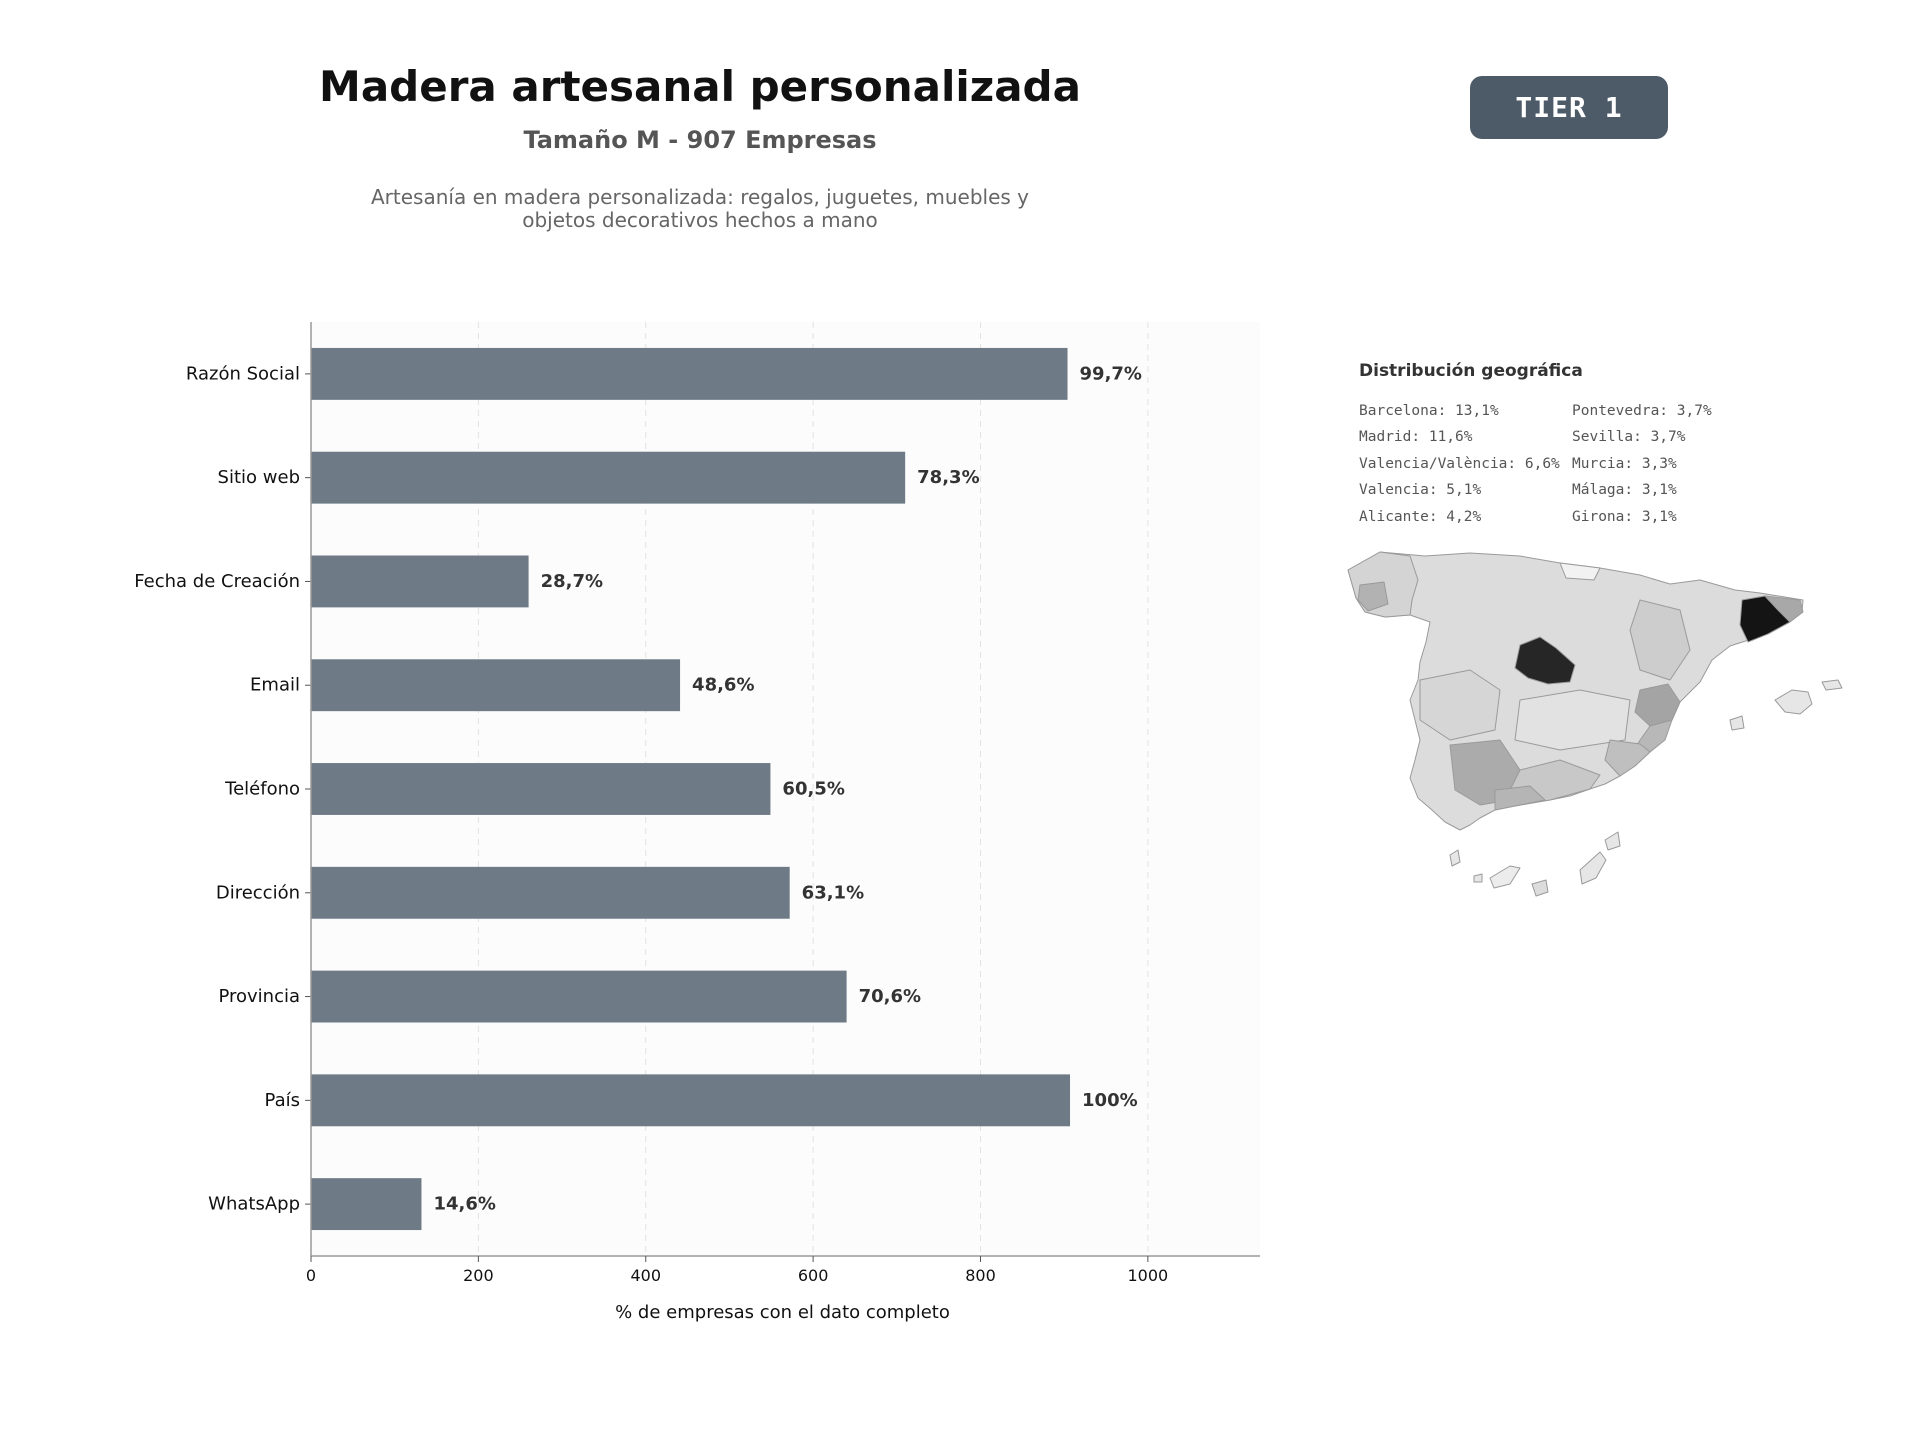 Image resolution: width=1920 pixels, height=1440 pixels. Describe the element at coordinates (890, 996) in the screenshot. I see `data-label: 70,6%` at that location.